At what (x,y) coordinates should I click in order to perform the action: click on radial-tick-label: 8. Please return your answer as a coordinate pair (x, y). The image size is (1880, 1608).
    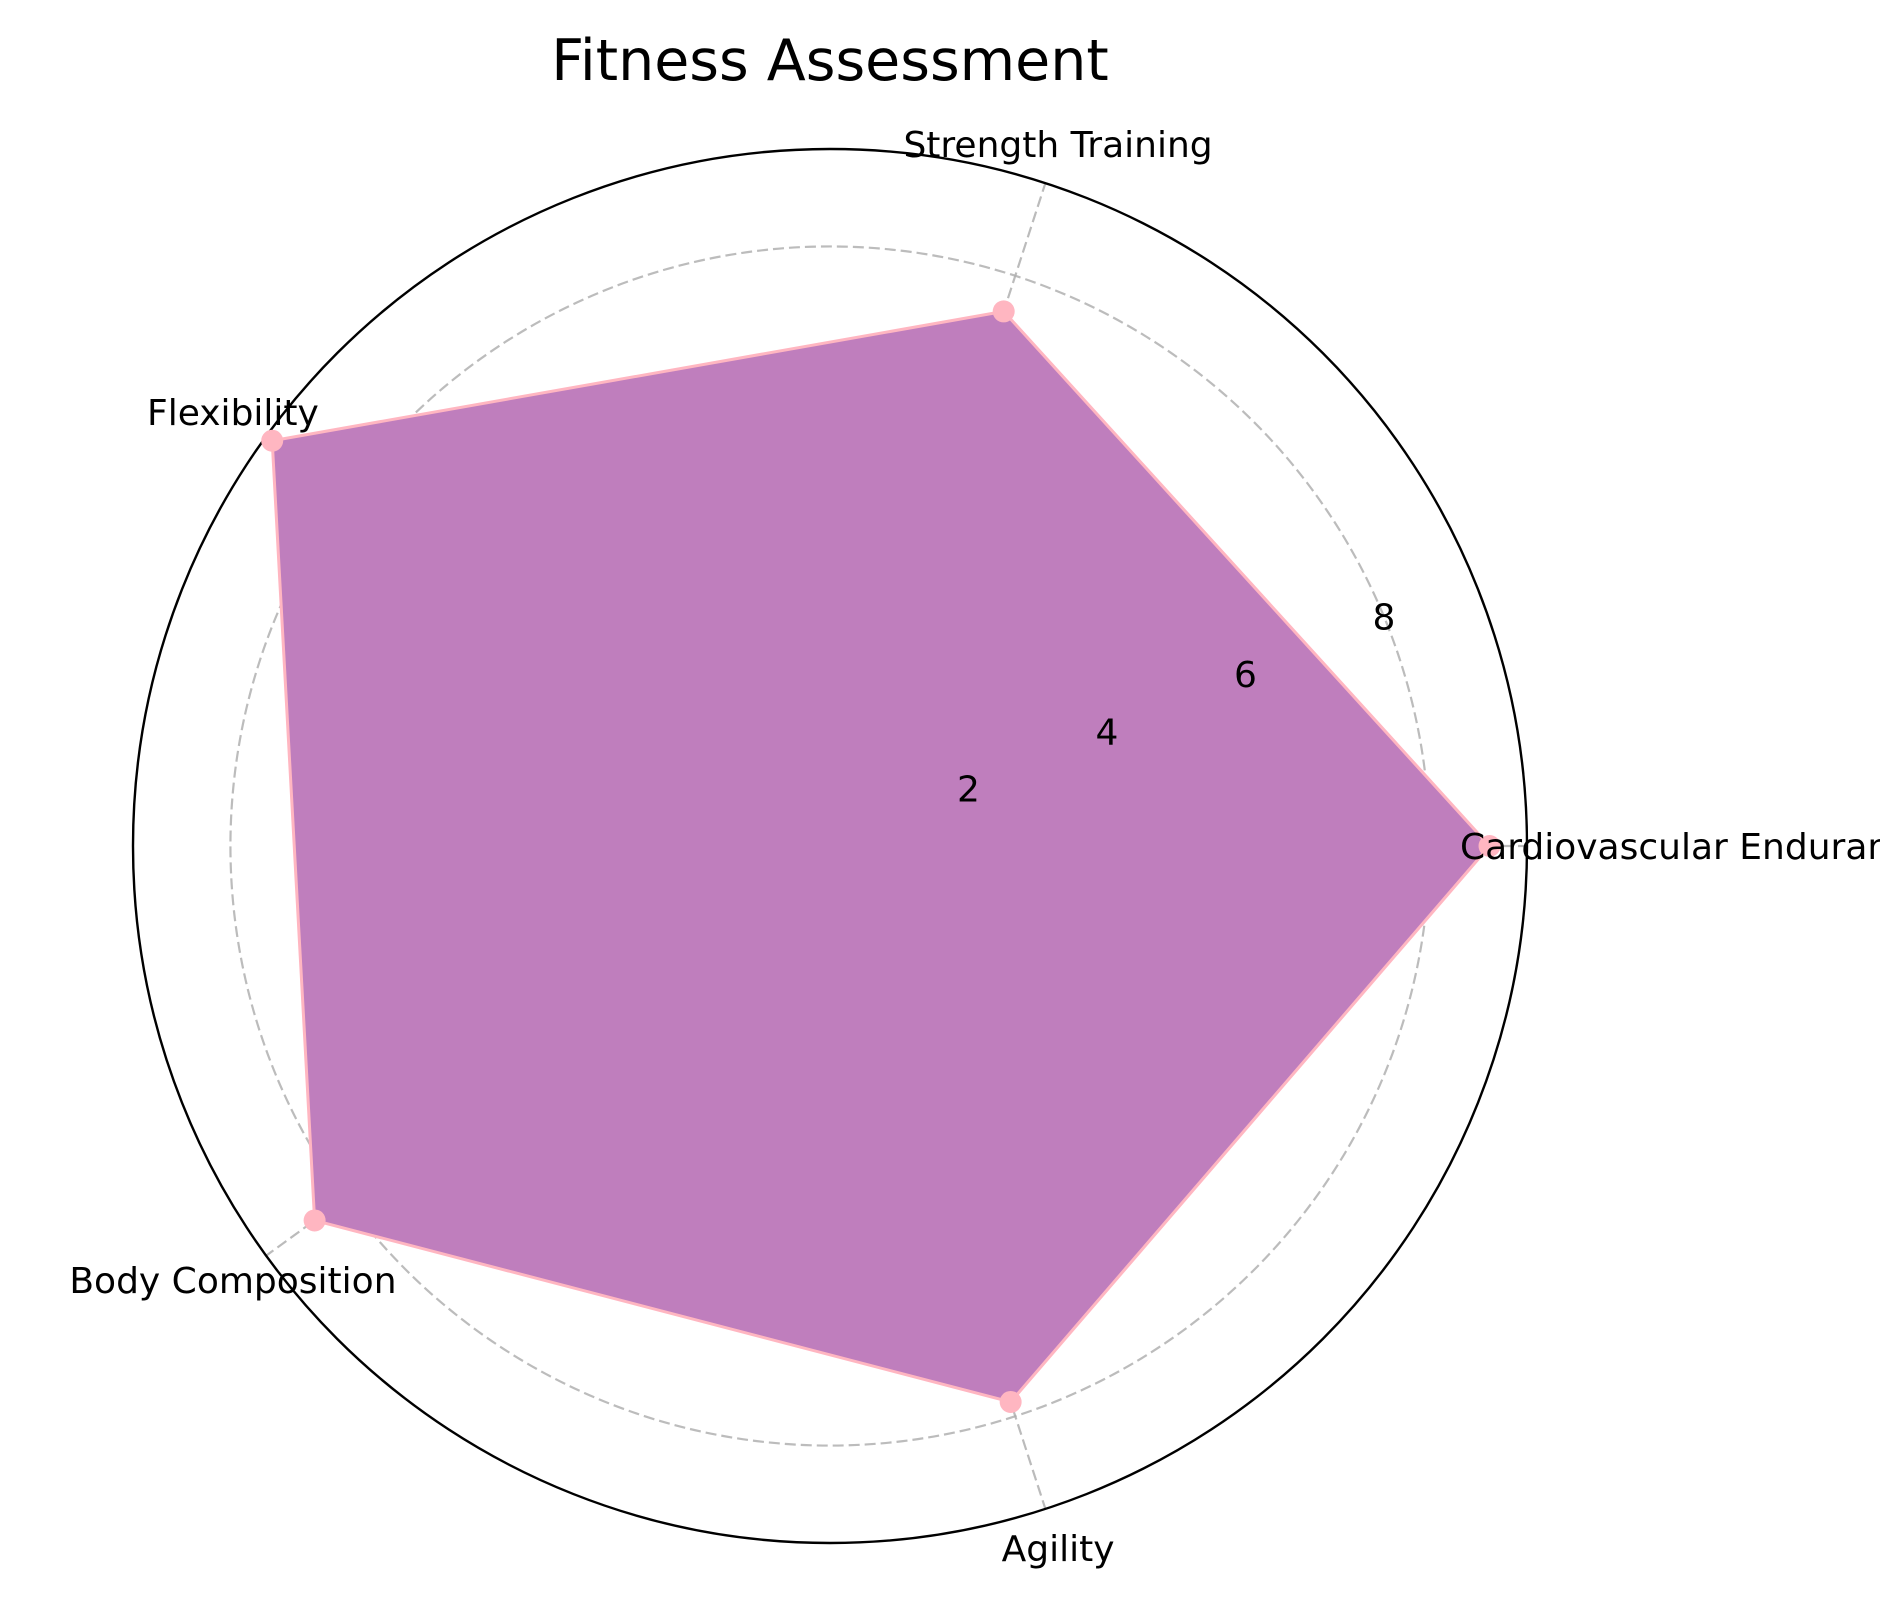
    Looking at the image, I should click on (1383, 618).